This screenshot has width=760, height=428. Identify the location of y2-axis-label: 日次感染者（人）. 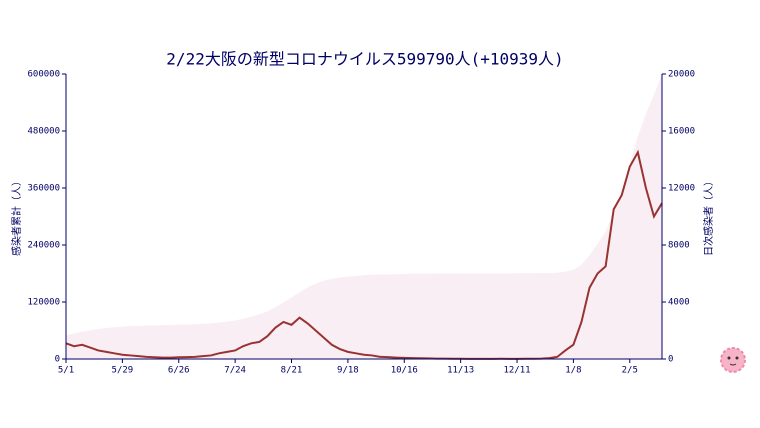
(708, 216).